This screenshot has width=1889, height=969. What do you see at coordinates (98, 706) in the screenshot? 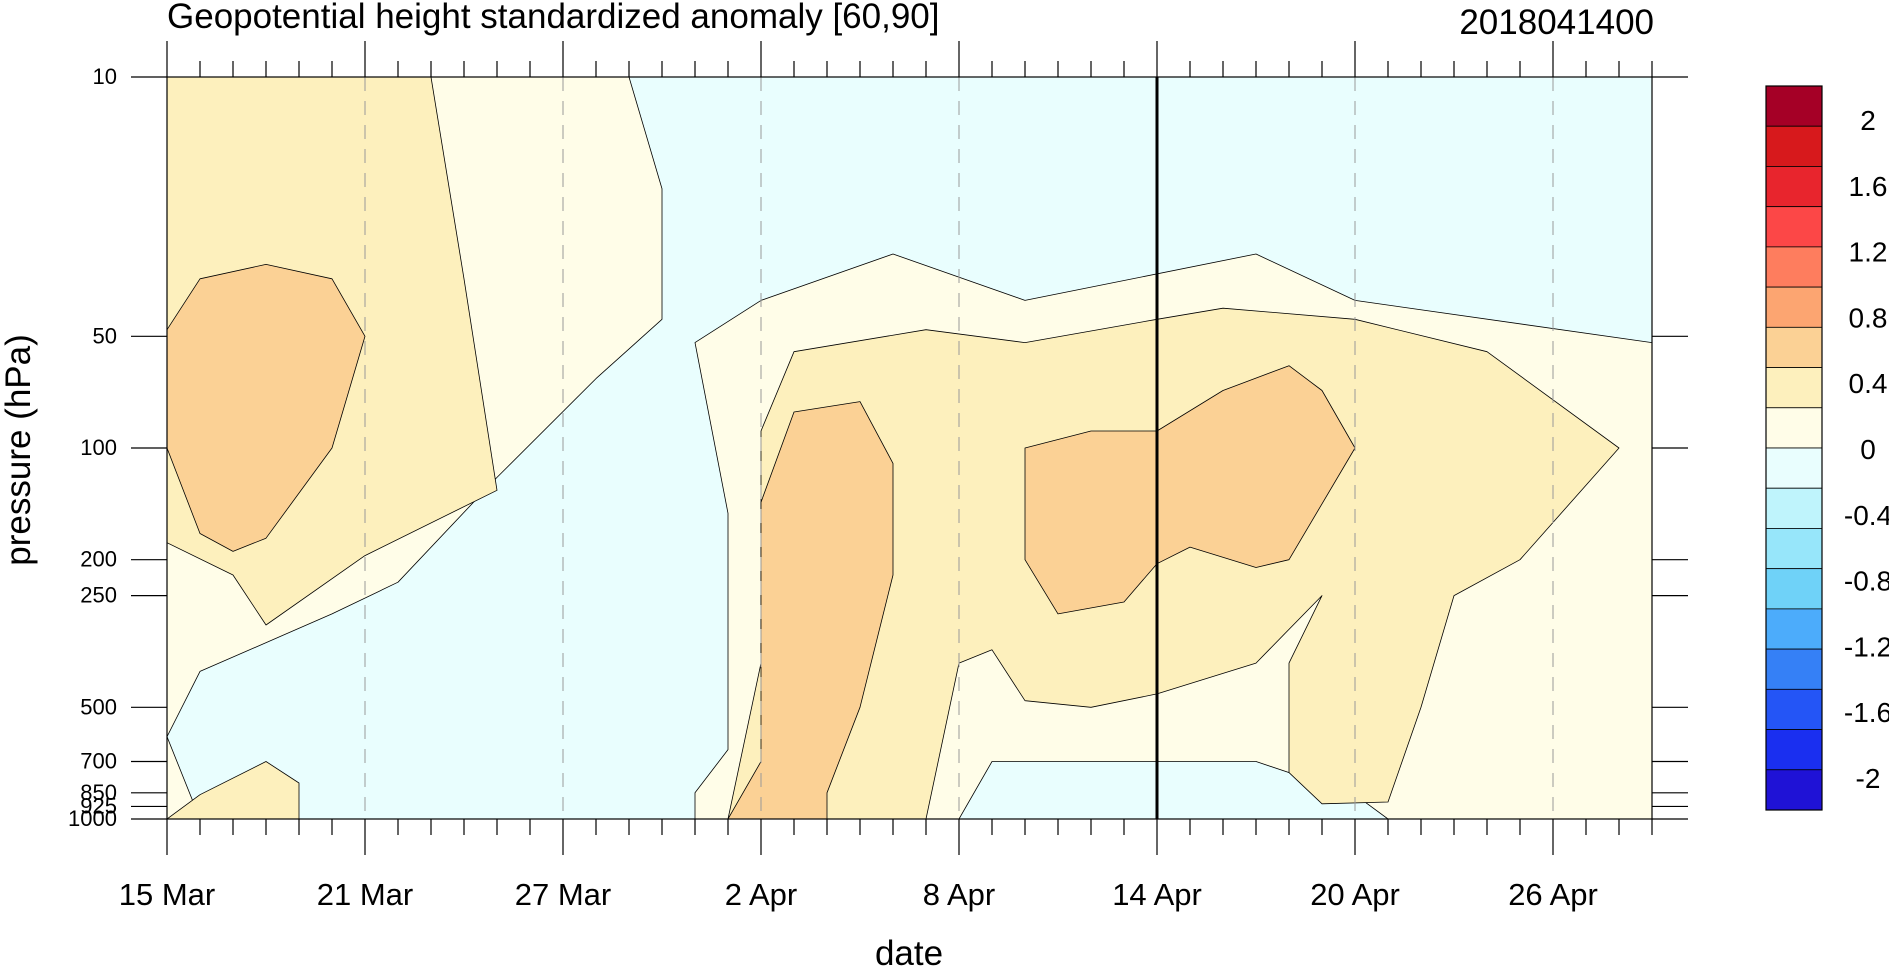
I see `y-tick-label: 500` at bounding box center [98, 706].